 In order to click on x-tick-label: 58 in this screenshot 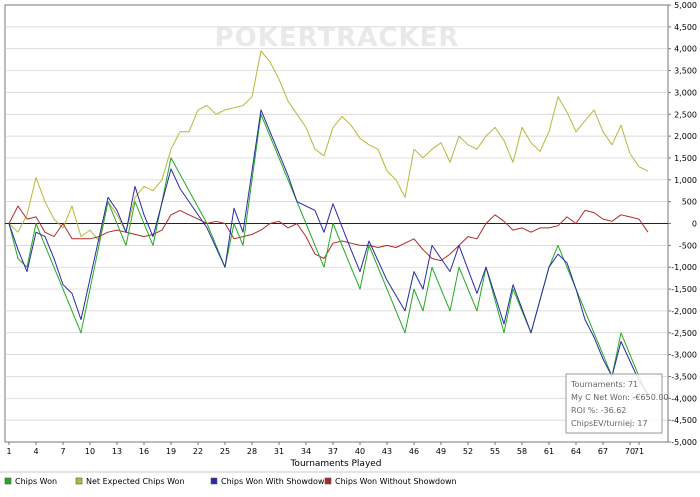, I will do `click(522, 451)`.